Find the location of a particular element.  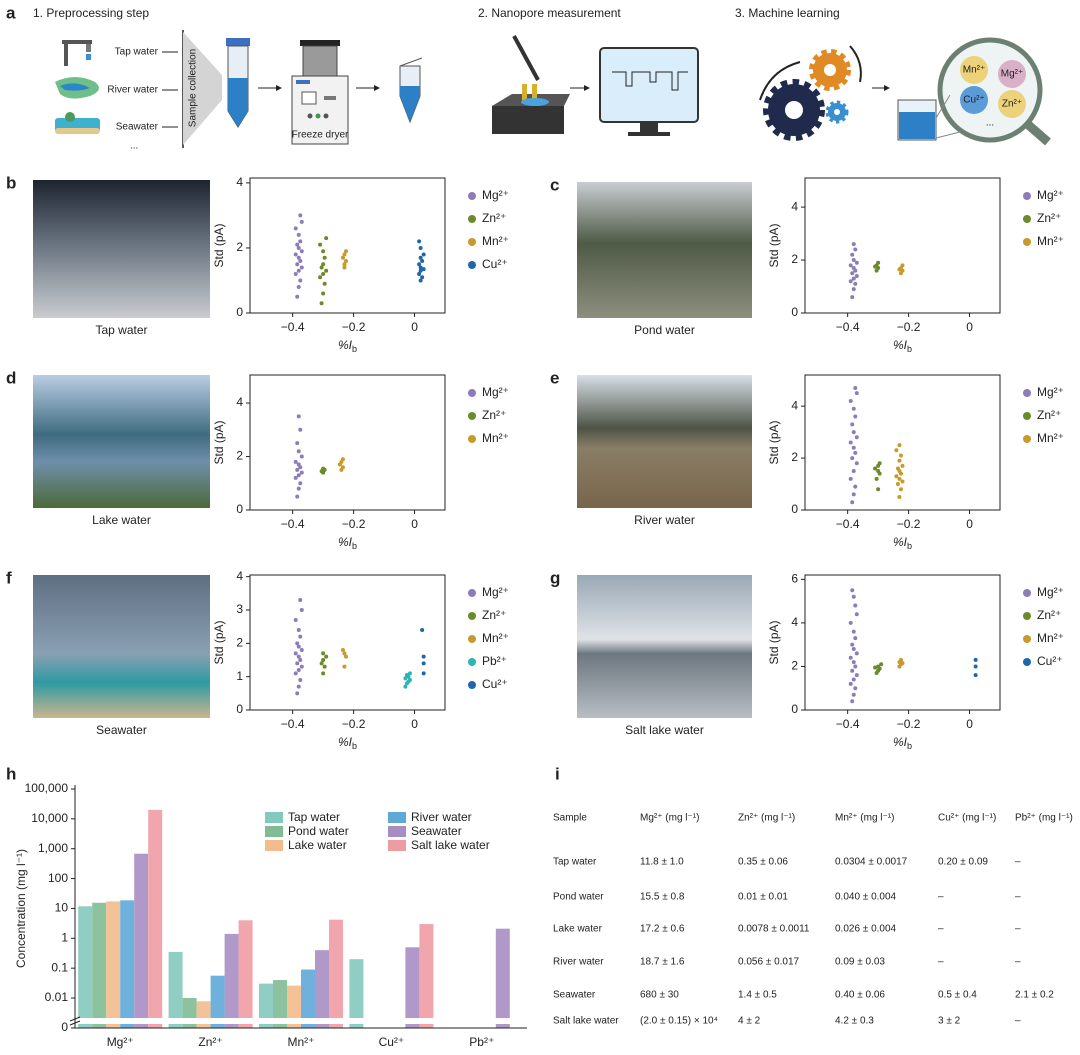

photo-caption: Seawater is located at coordinates (121, 730).